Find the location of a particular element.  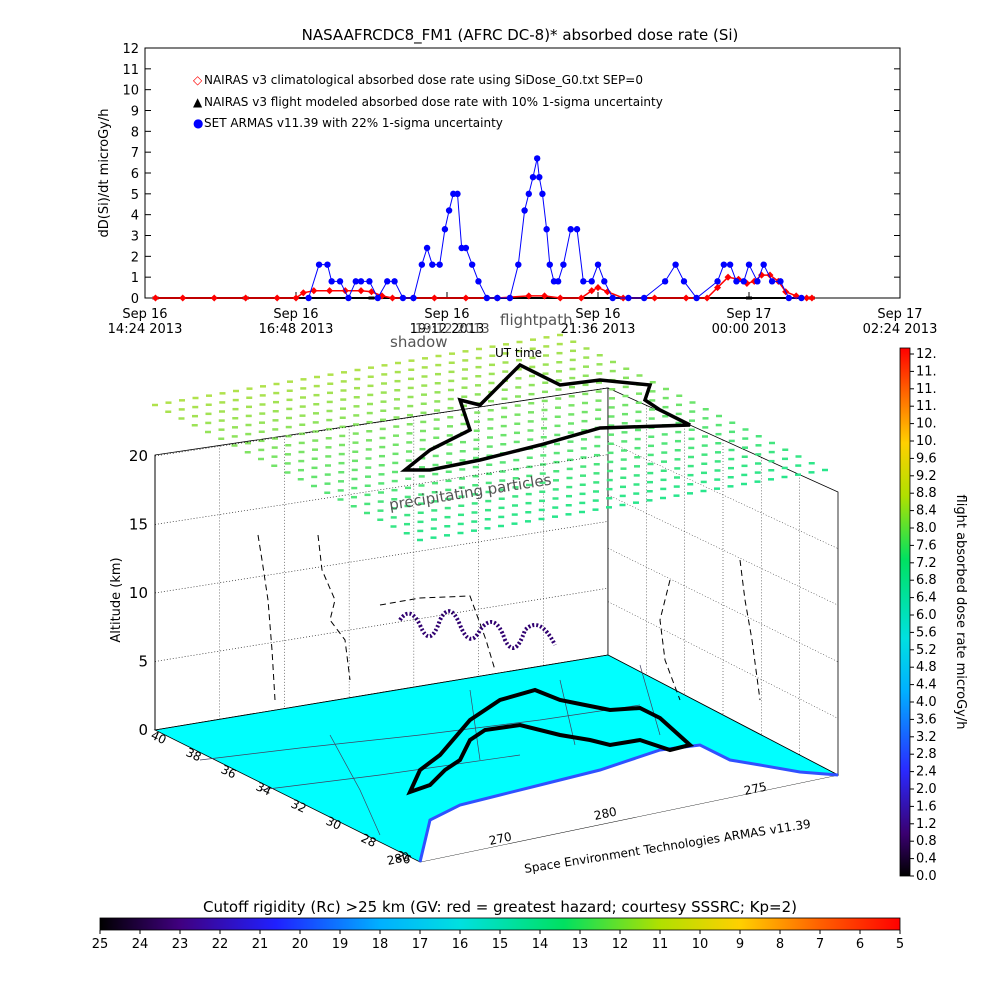

state-borders is located at coordinates (430, 750).